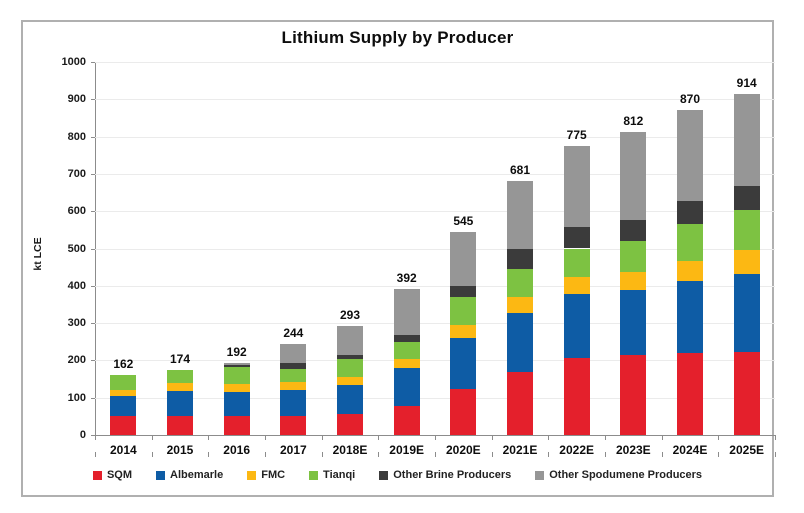  I want to click on x-axis-label-2021E: 2021E, so click(520, 450).